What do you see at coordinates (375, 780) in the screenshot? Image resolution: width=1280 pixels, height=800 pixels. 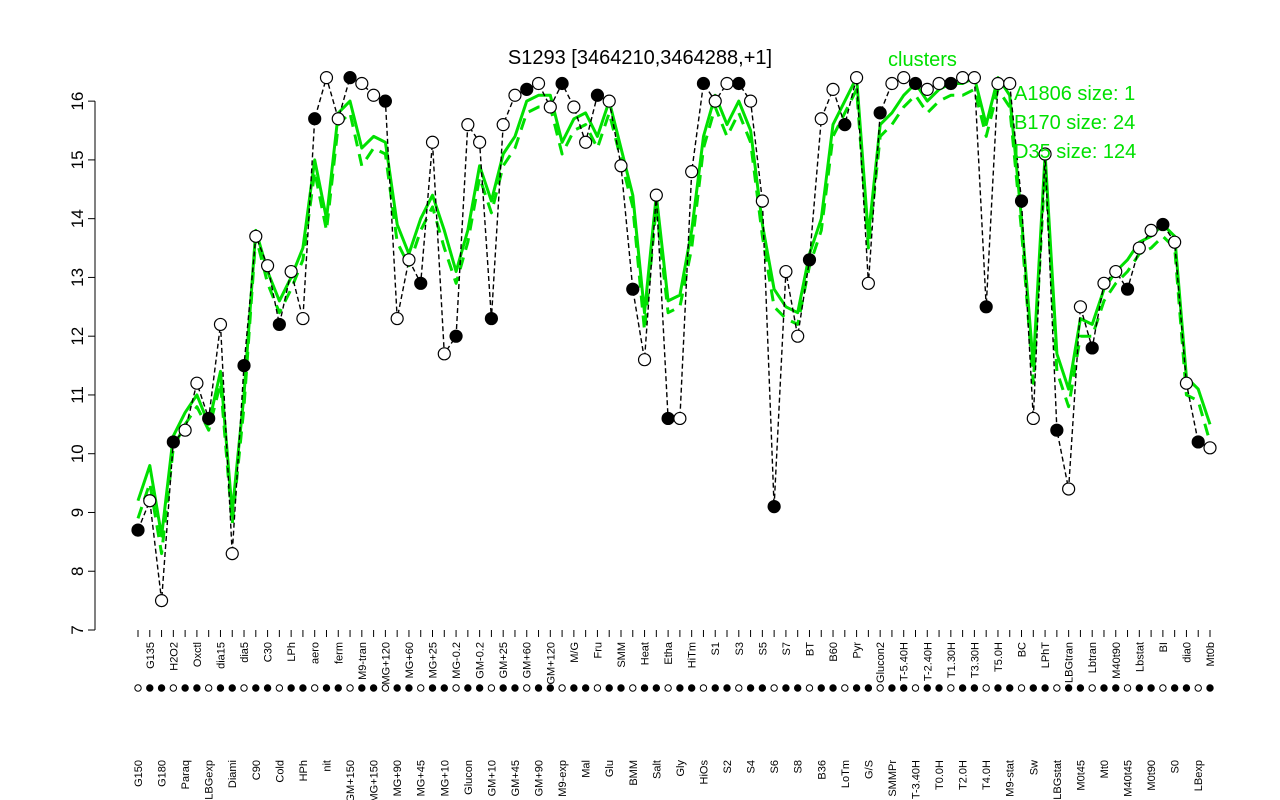 I see `x-tick-label: MG+150` at bounding box center [375, 780].